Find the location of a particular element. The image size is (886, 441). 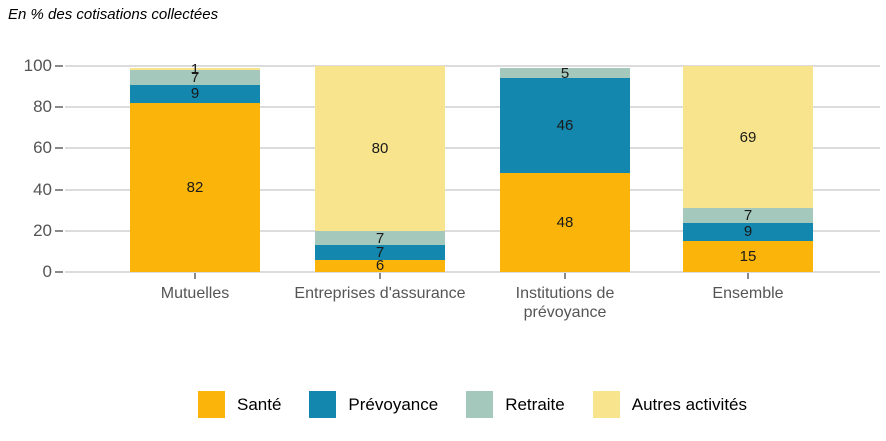

y-axis-tick-label: 20 is located at coordinates (42, 230).